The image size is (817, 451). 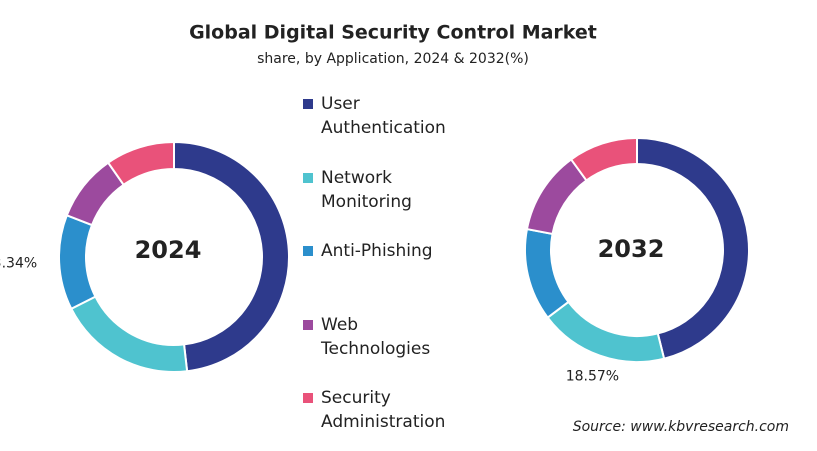 What do you see at coordinates (383, 410) in the screenshot?
I see `legend-label: Security Administration` at bounding box center [383, 410].